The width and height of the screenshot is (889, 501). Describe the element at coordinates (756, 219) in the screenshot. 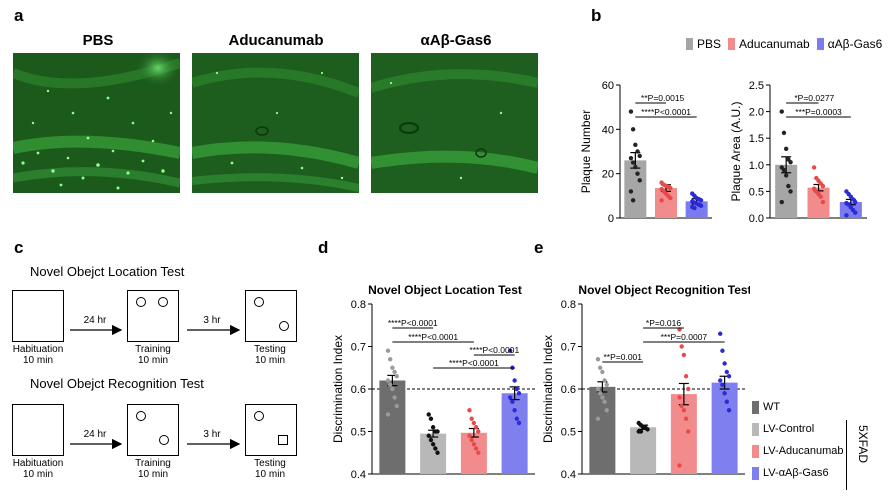

I see `y-tick-label: 0.0` at that location.